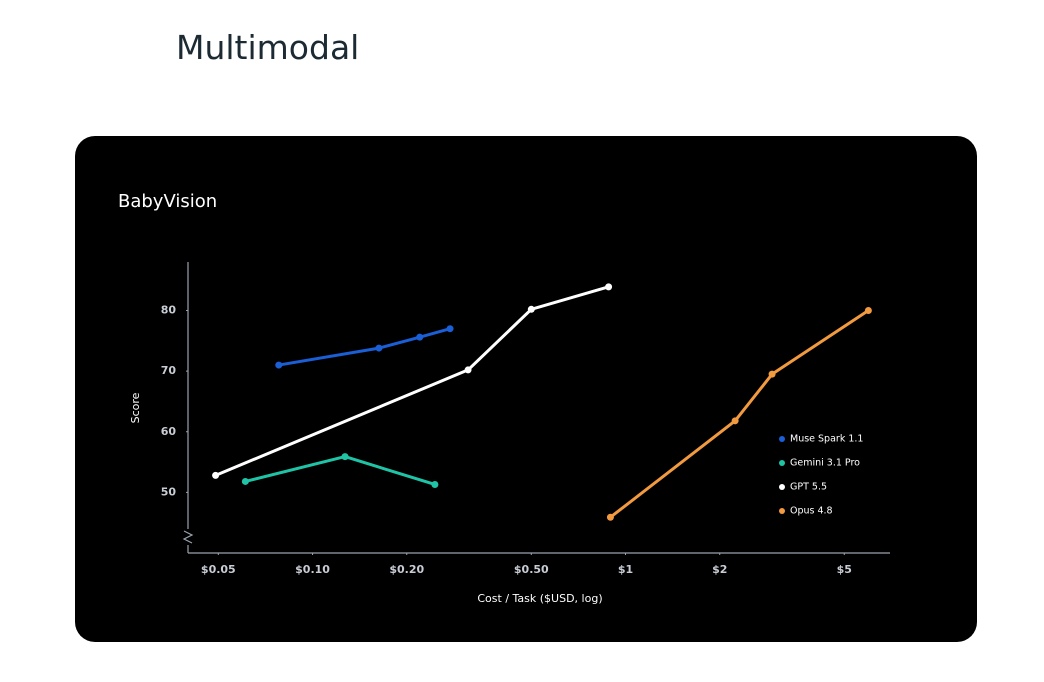 The width and height of the screenshot is (1044, 682). Describe the element at coordinates (312, 569) in the screenshot. I see `x-tick-label: $0.10` at that location.